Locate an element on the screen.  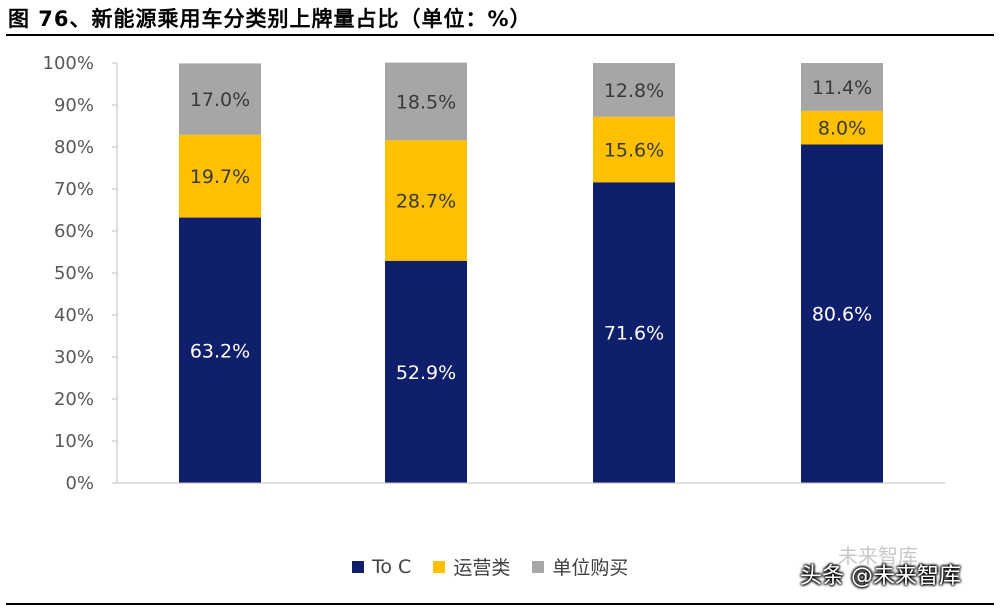
data-label-to-c: 52.9% is located at coordinates (426, 373).